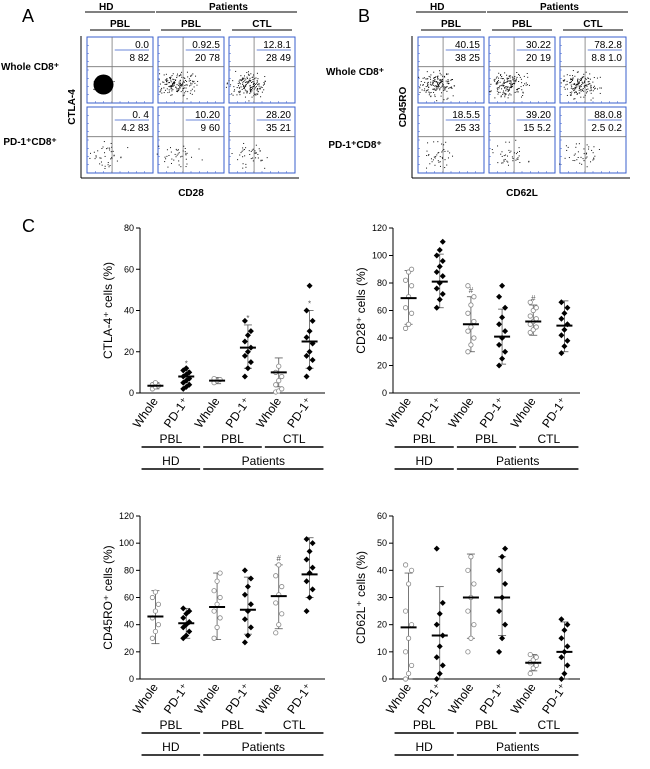 This screenshot has height=769, width=650. Describe the element at coordinates (538, 58) in the screenshot. I see `quadrant-value-bottom: 20 19` at that location.